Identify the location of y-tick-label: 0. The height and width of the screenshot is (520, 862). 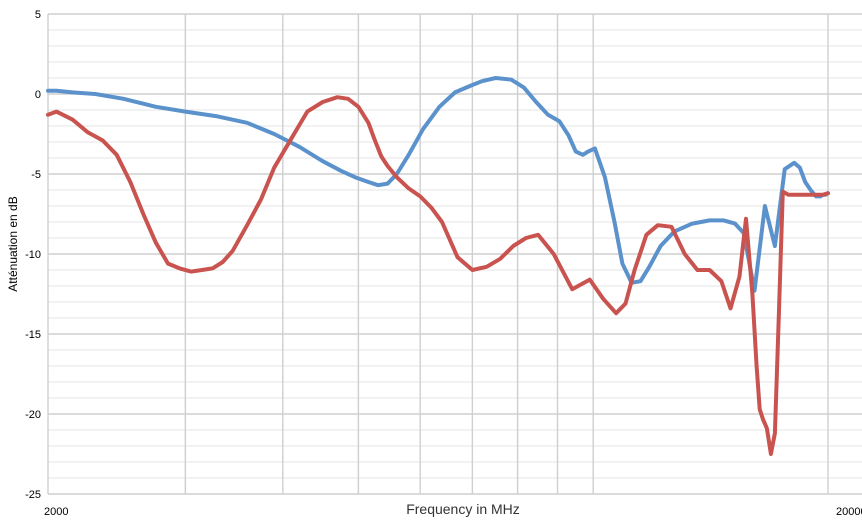
(38, 95).